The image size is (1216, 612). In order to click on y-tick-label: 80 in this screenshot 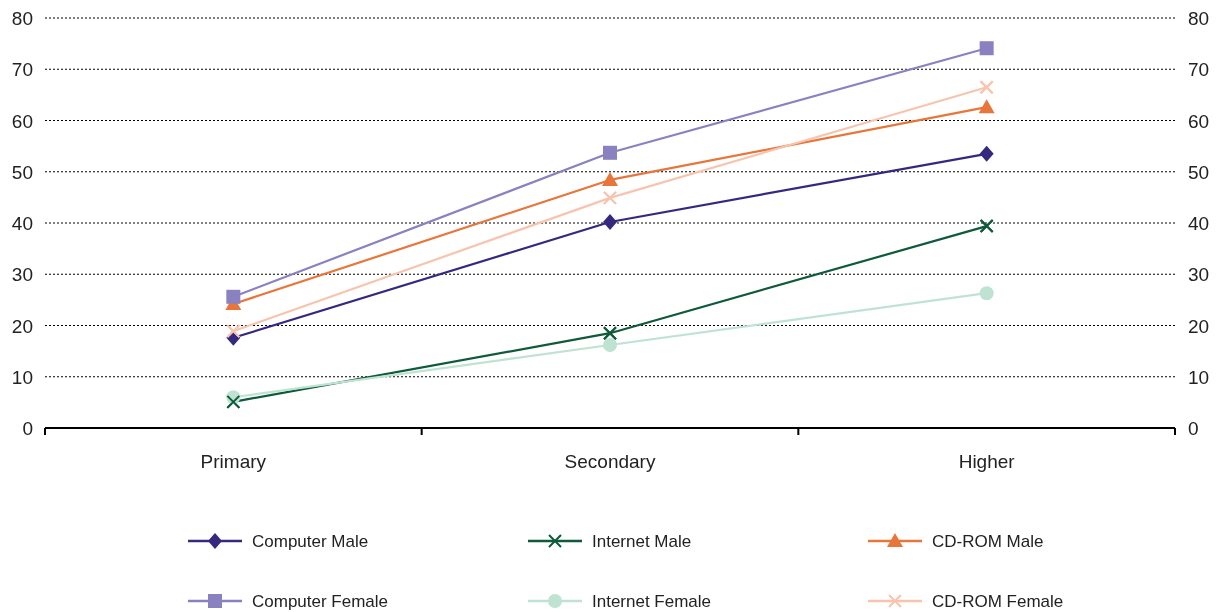, I will do `click(22, 18)`.